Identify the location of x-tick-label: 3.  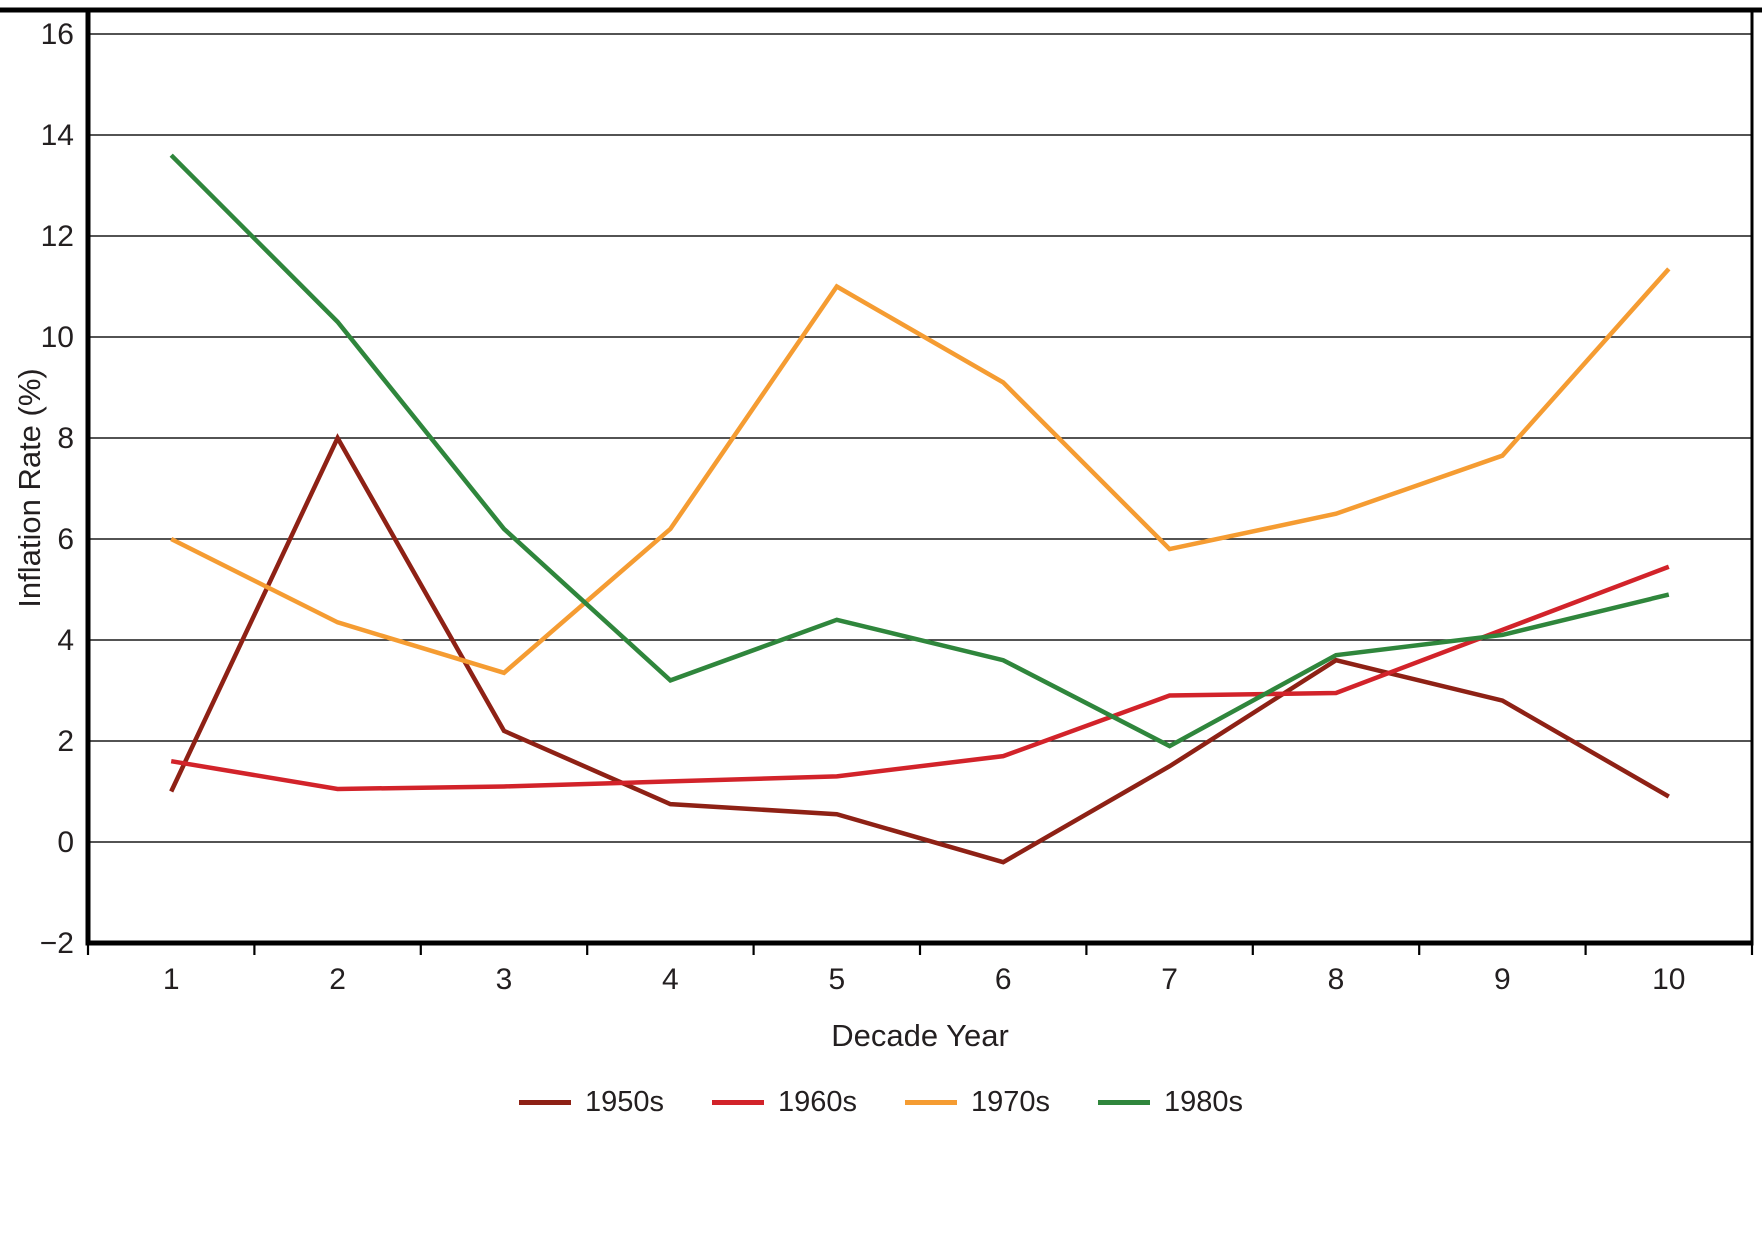
(504, 979).